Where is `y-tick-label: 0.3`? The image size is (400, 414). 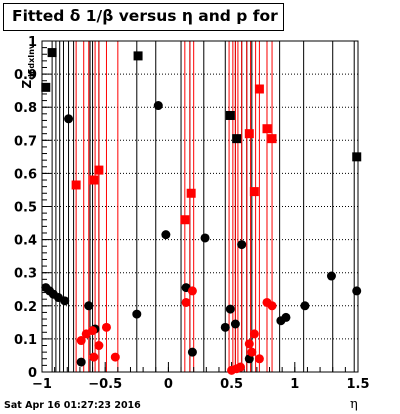 y-tick-label: 0.3 is located at coordinates (25, 274).